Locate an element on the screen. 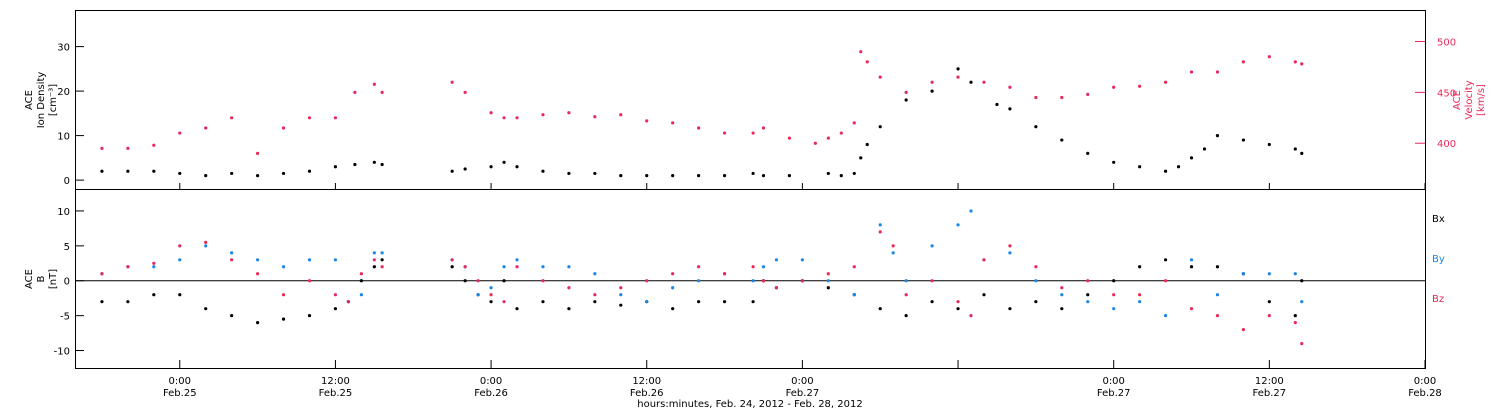  bottom-left-tick-label: -10 is located at coordinates (62, 352).